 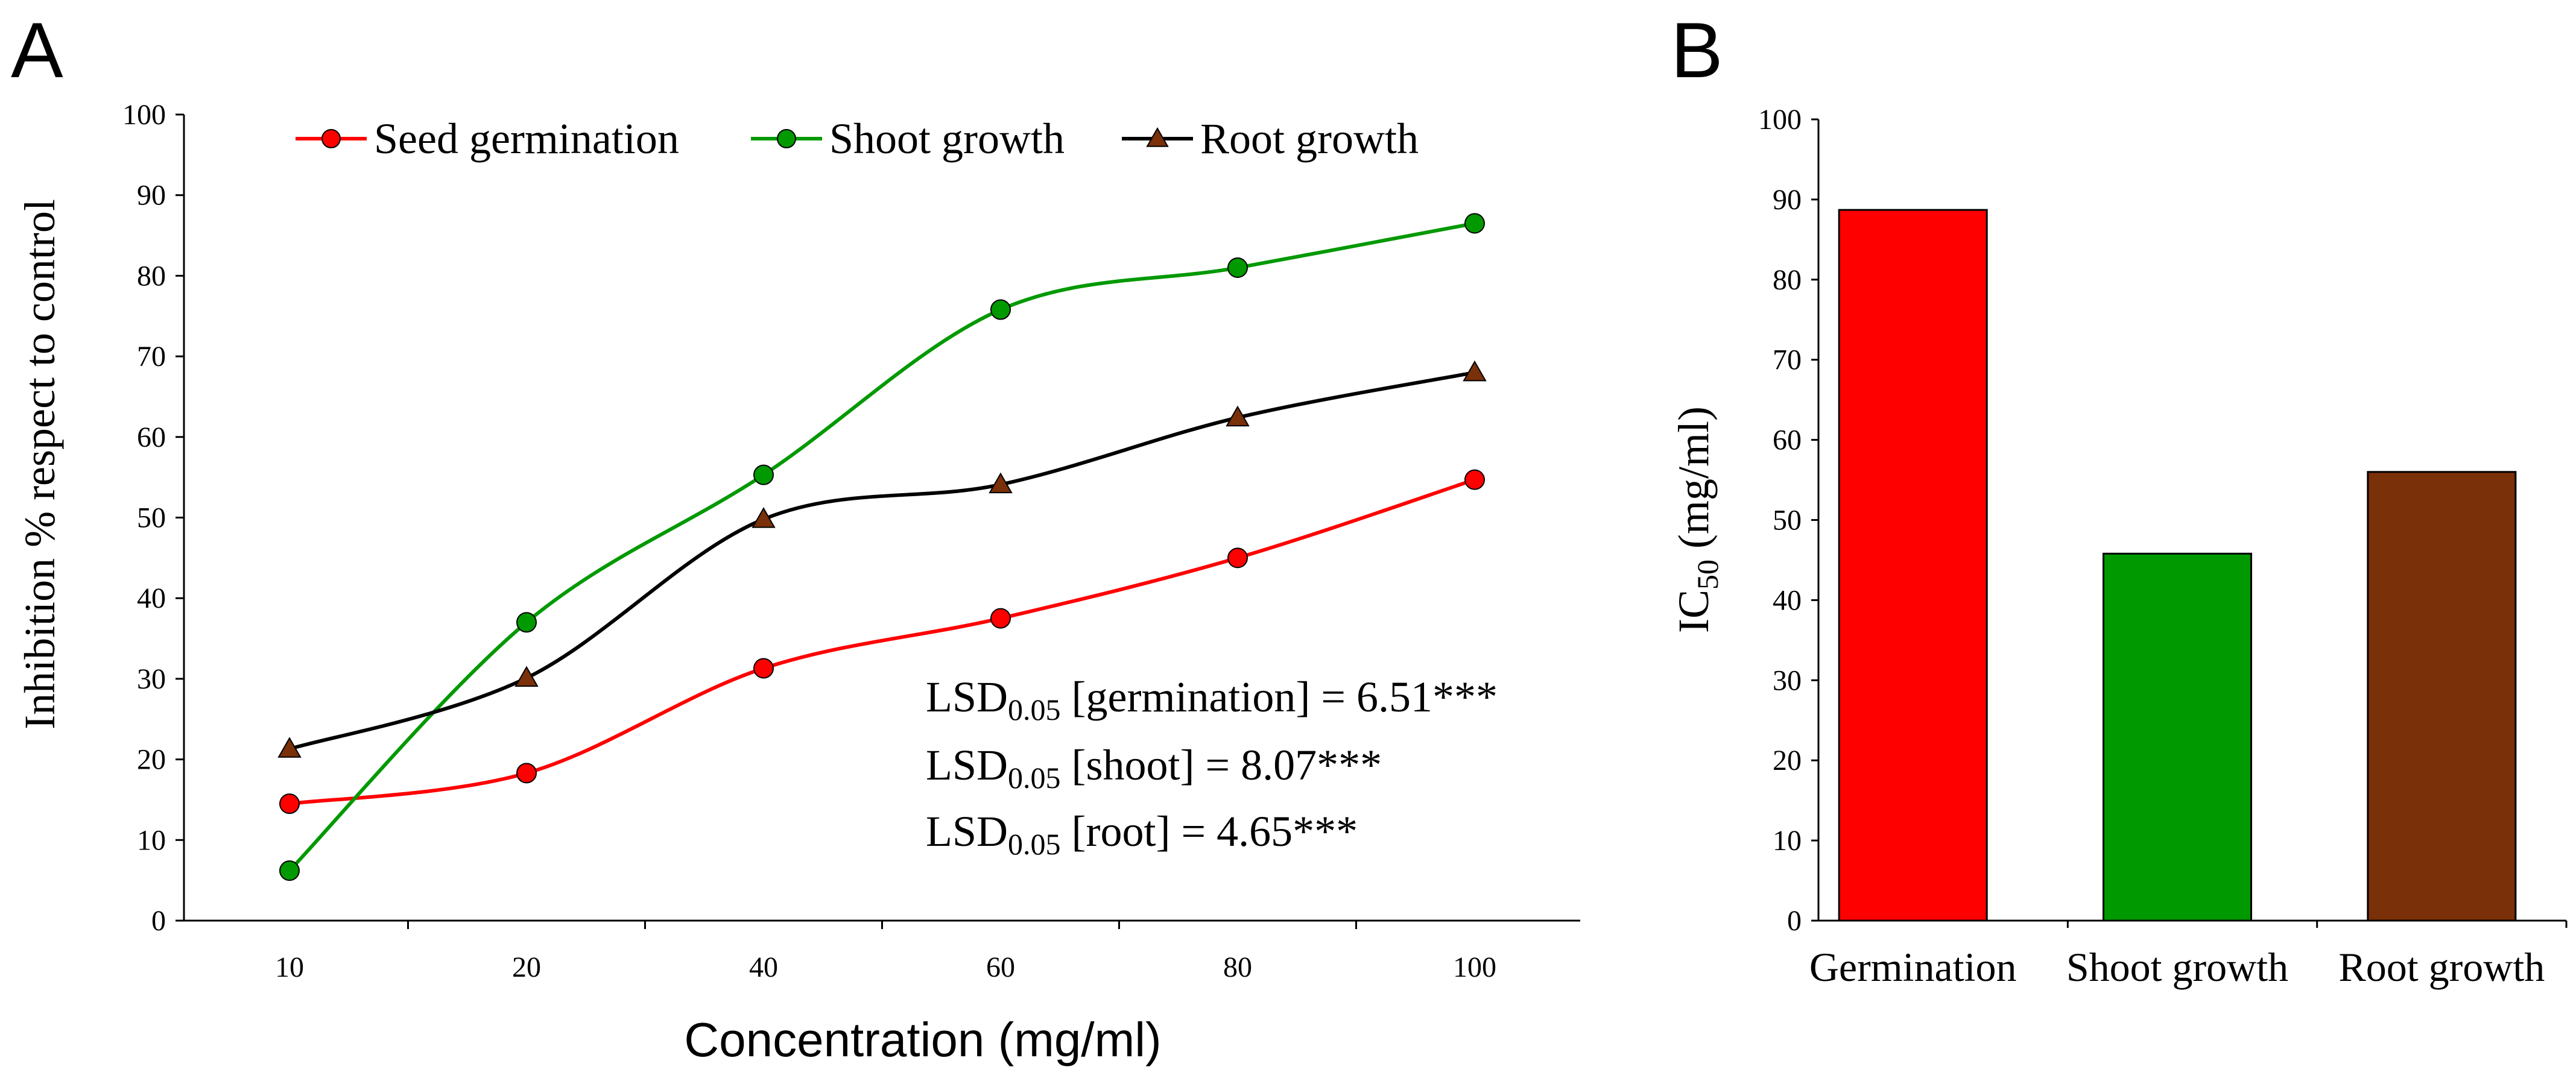 I want to click on legend-label: Seed germination, so click(x=526, y=139).